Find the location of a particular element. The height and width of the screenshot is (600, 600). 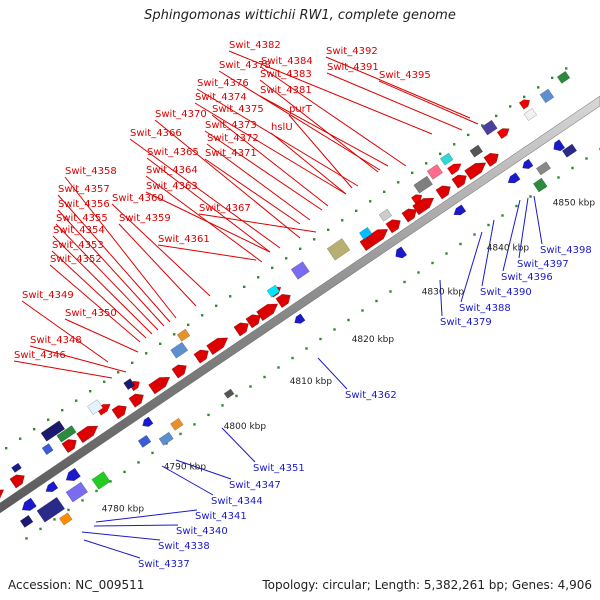

gene-label: Swit_4388 is located at coordinates (485, 308).